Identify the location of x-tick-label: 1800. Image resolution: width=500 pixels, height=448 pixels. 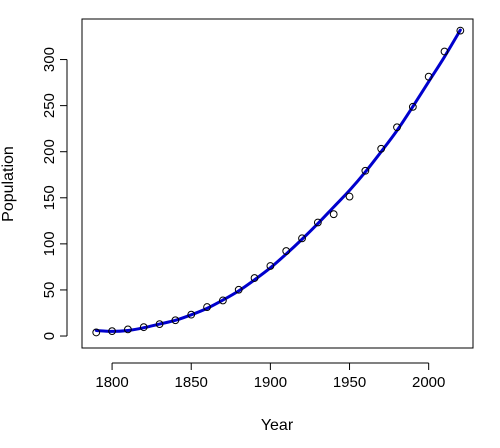
(111, 382).